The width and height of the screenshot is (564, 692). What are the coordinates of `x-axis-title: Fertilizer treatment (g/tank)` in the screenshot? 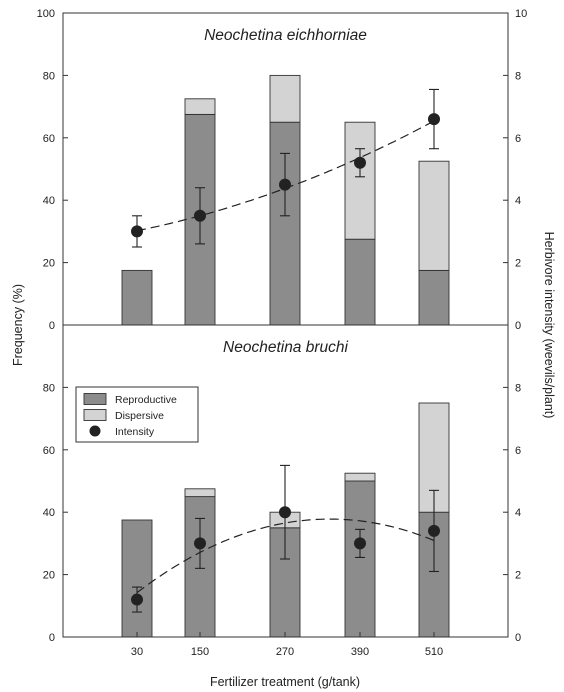 It's located at (285, 682).